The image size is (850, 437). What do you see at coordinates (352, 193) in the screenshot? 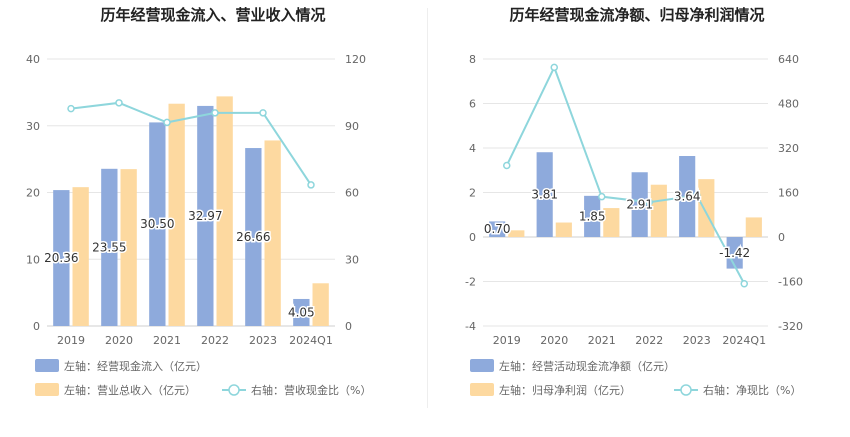
I see `right-axis-tick-label: 60` at bounding box center [352, 193].